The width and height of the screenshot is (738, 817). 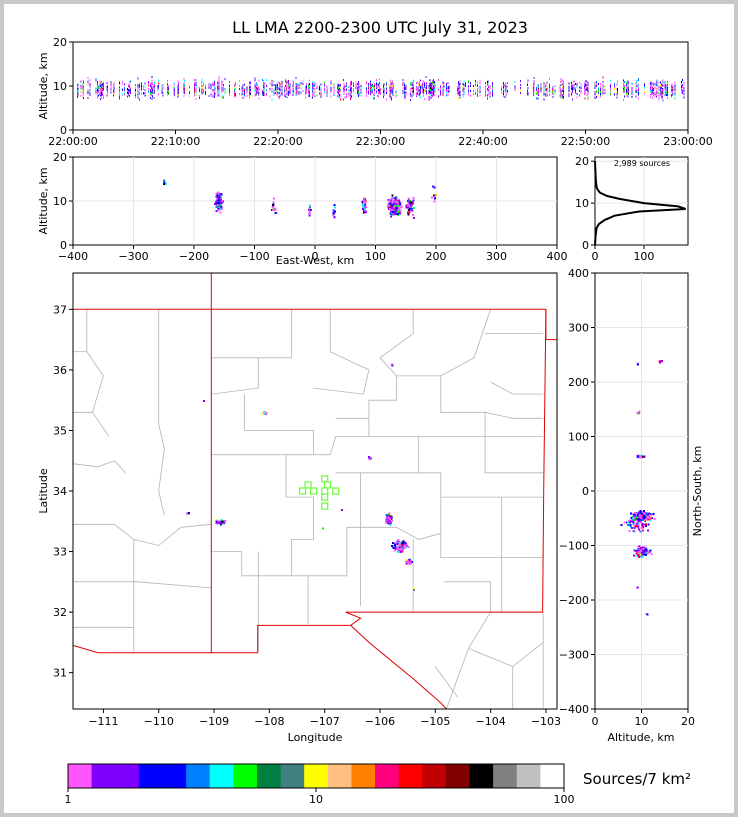 I want to click on east-west-tick-label: 100, so click(x=375, y=256).